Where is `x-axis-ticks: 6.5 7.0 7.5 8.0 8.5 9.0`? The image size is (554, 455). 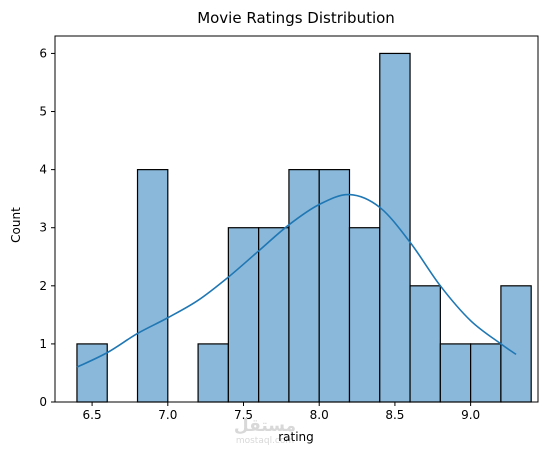
x-axis-ticks: 6.5 7.0 7.5 8.0 8.5 9.0 is located at coordinates (281, 412).